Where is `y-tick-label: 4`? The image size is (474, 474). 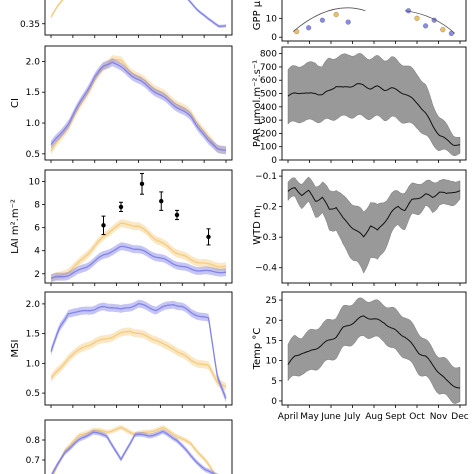 y-tick-label: 4 is located at coordinates (37, 252).